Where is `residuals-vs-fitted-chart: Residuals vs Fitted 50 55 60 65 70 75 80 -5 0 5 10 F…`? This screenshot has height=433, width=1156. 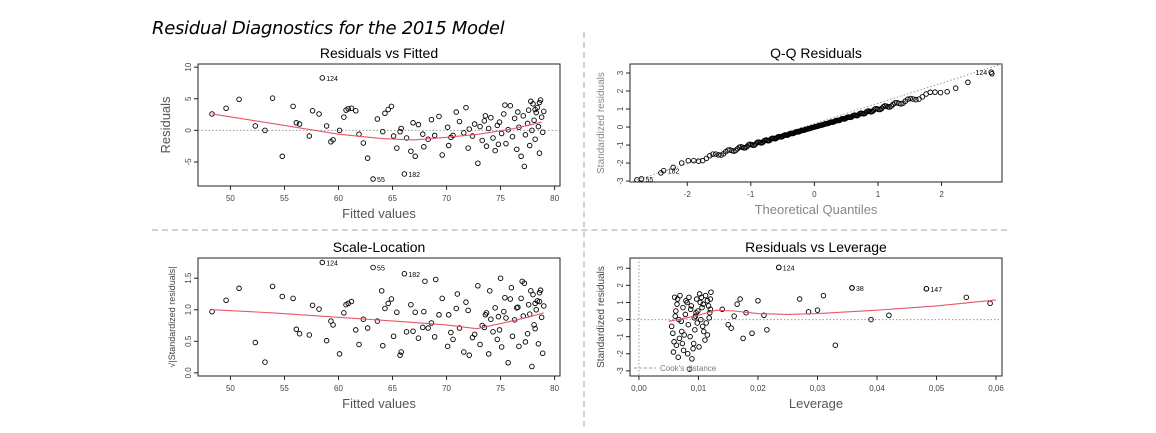 residuals-vs-fitted-chart: Residuals vs Fitted 50 55 60 65 70 75 80 -5 0 5 10 F… is located at coordinates (359, 133).